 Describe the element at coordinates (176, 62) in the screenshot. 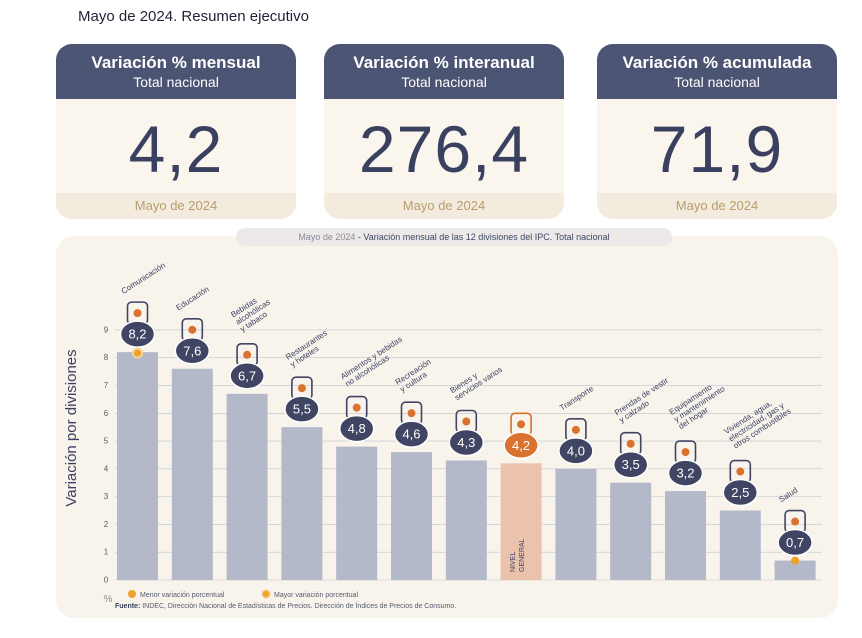

I see `card-title: Variación % mensual` at that location.